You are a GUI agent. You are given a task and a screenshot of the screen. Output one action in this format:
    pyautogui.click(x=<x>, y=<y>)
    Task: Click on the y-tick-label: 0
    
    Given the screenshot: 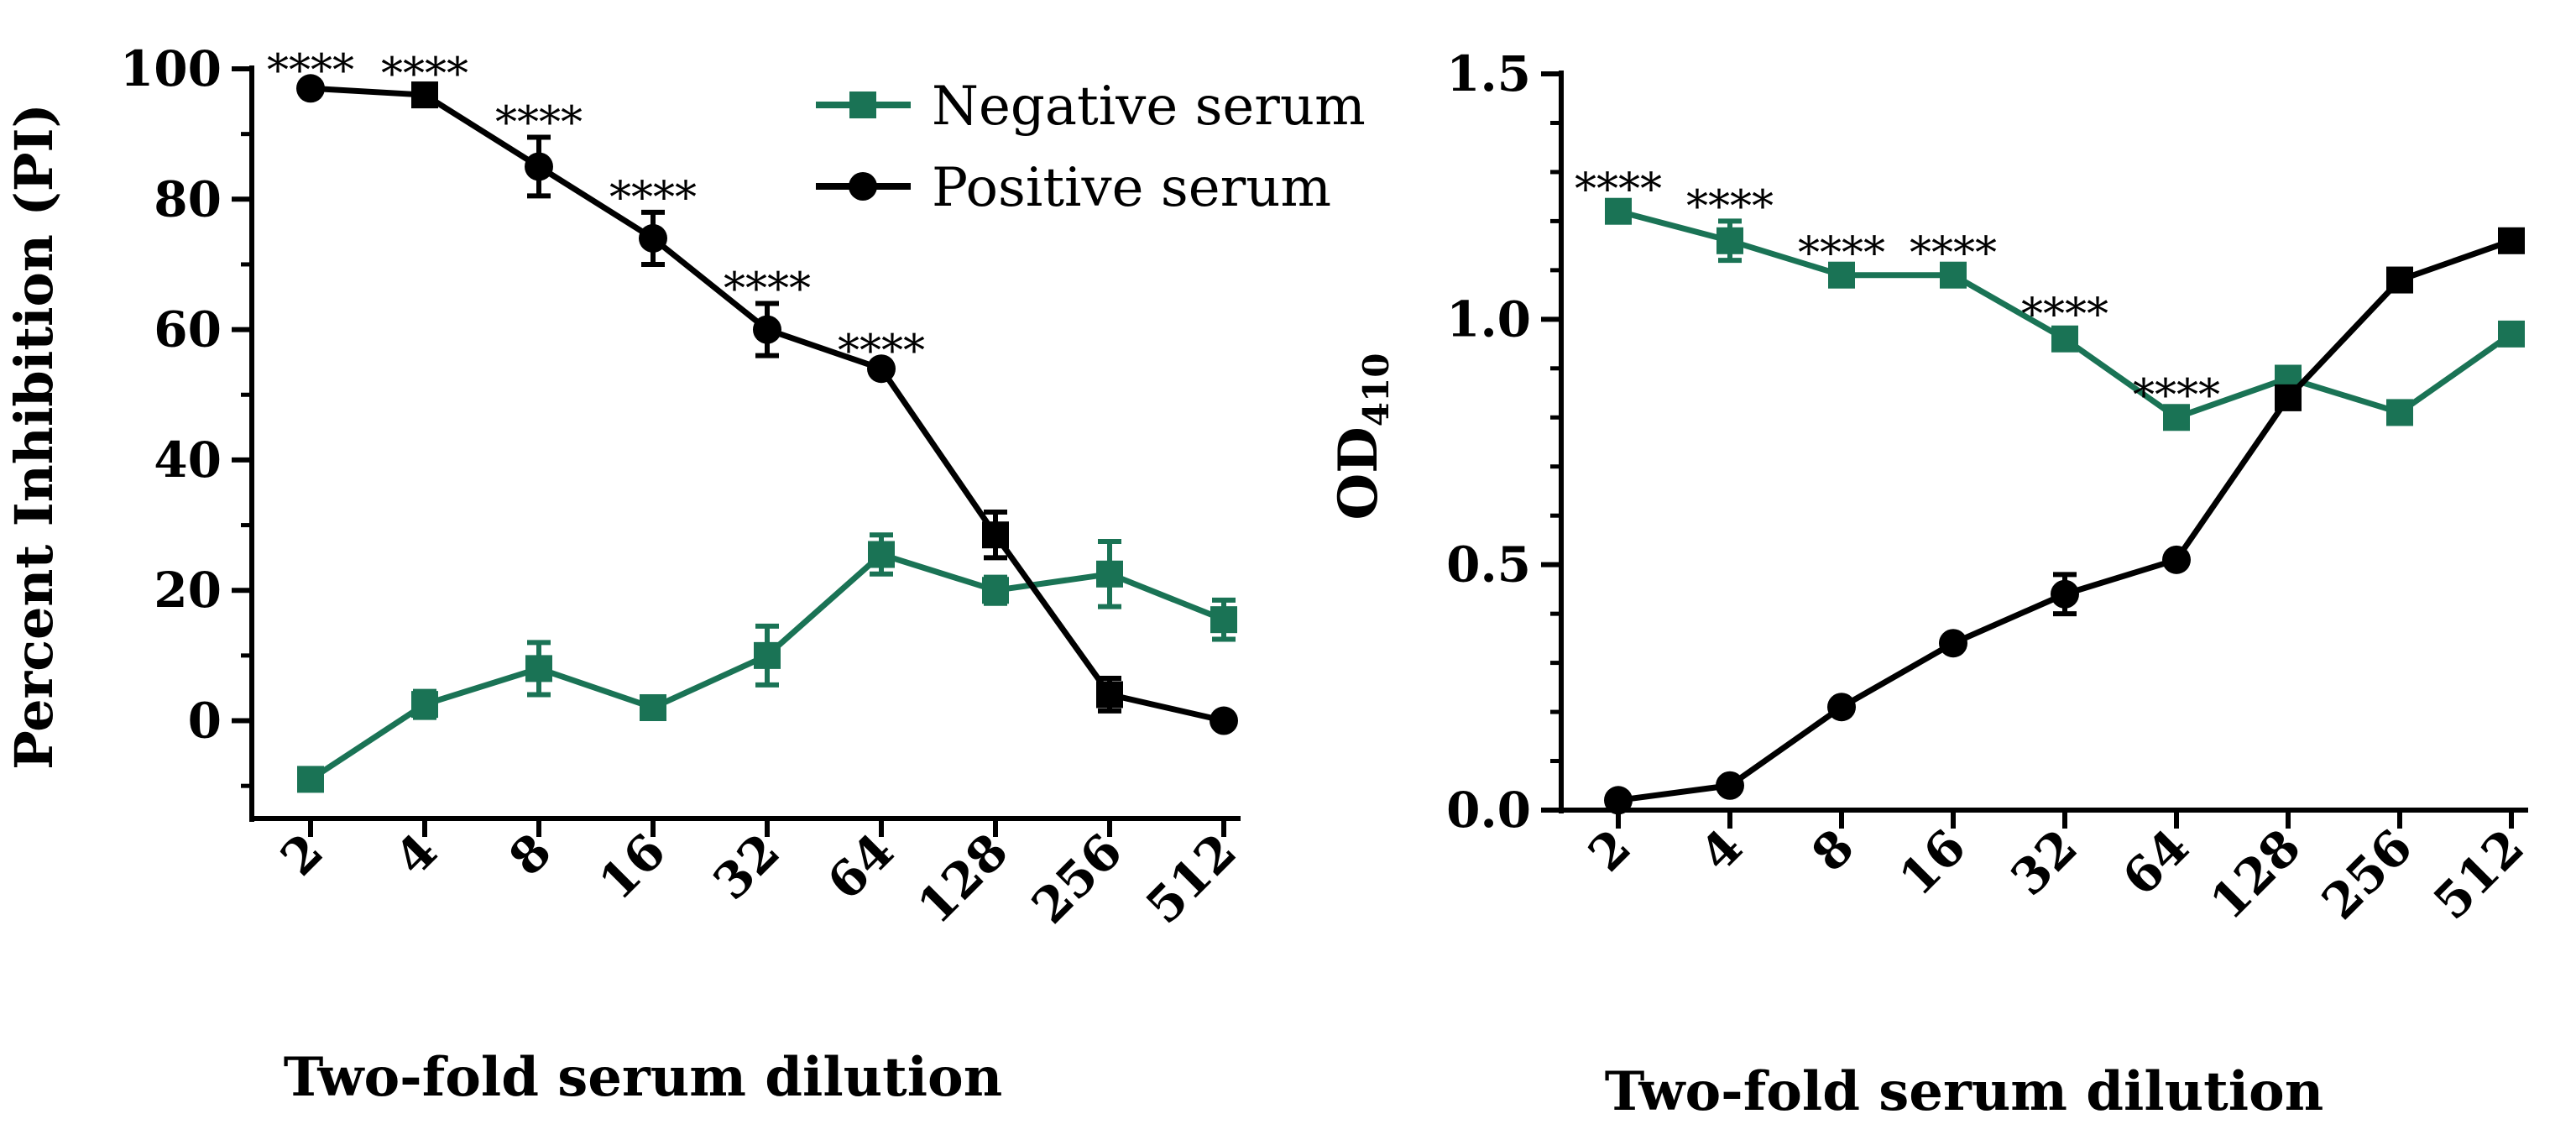 What is the action you would take?
    pyautogui.click(x=205, y=721)
    